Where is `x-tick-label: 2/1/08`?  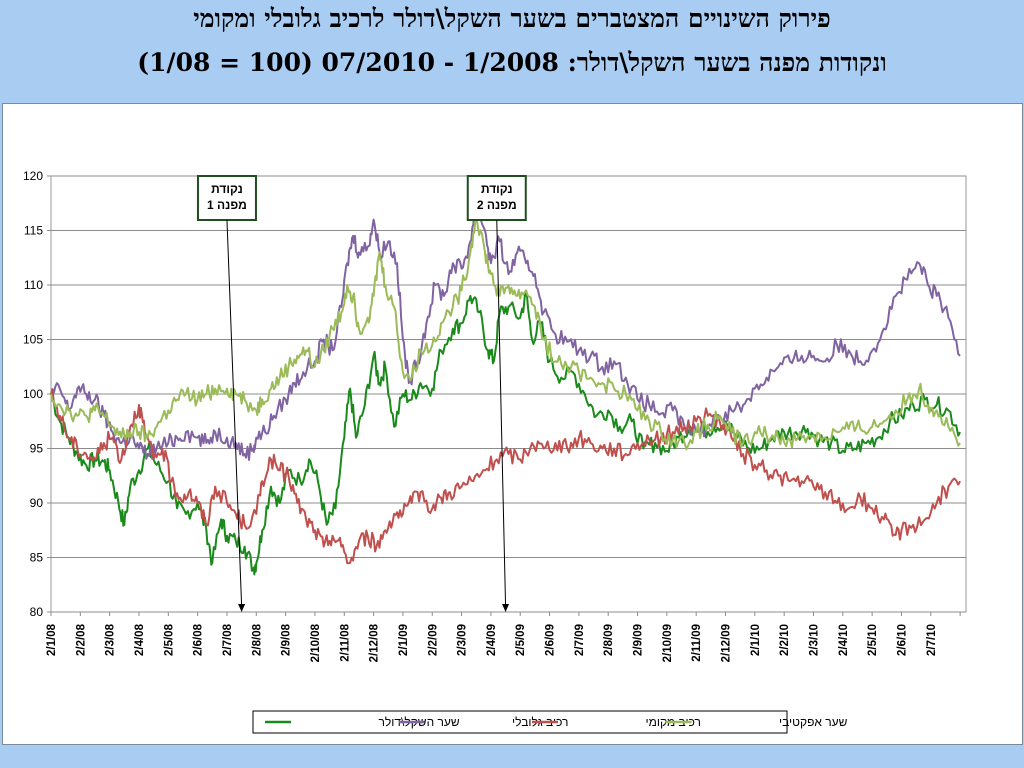
x-tick-label: 2/1/08 is located at coordinates (52, 639).